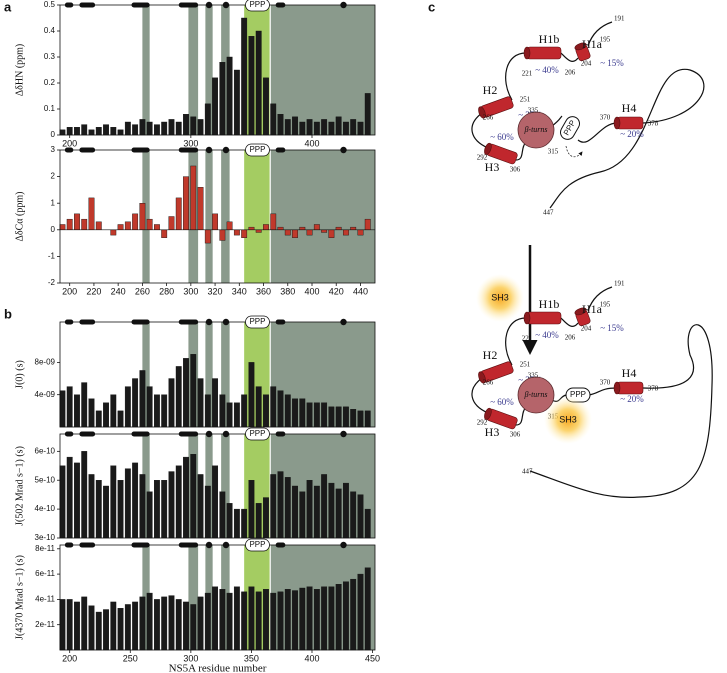 The height and width of the screenshot is (673, 727). What do you see at coordinates (632, 134) in the screenshot?
I see `helix-population: ~ 20%` at bounding box center [632, 134].